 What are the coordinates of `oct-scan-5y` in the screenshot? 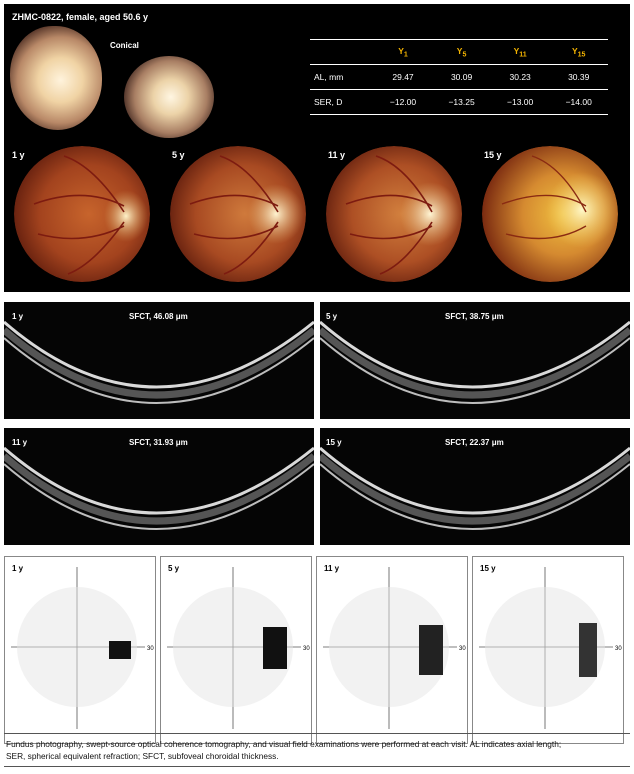 It's located at (475, 360).